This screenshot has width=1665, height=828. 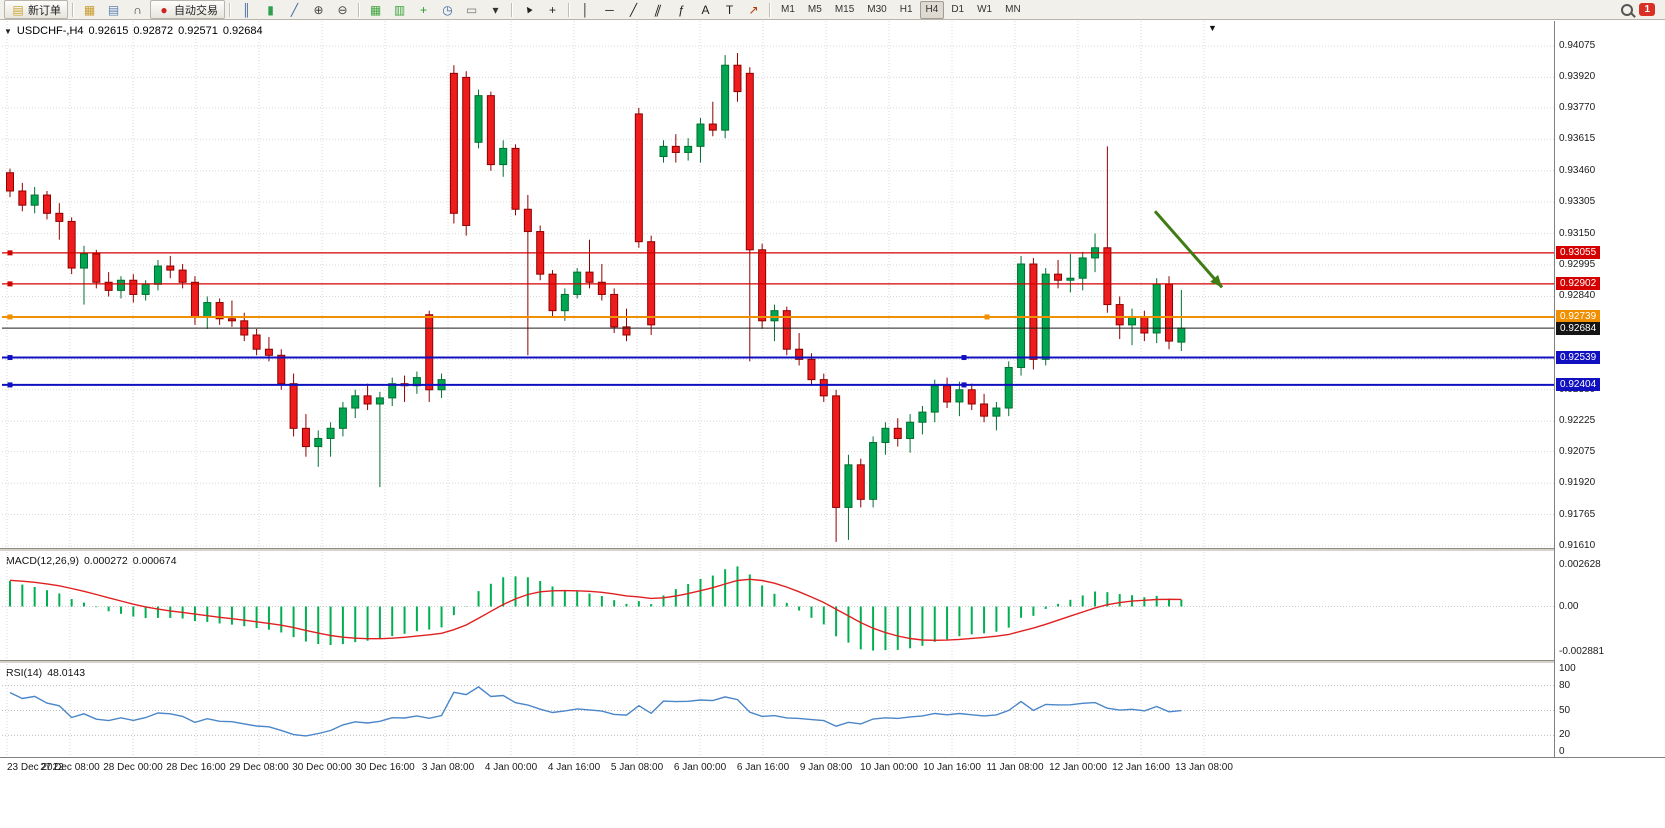 I want to click on channel-button: ∥, so click(x=657, y=9).